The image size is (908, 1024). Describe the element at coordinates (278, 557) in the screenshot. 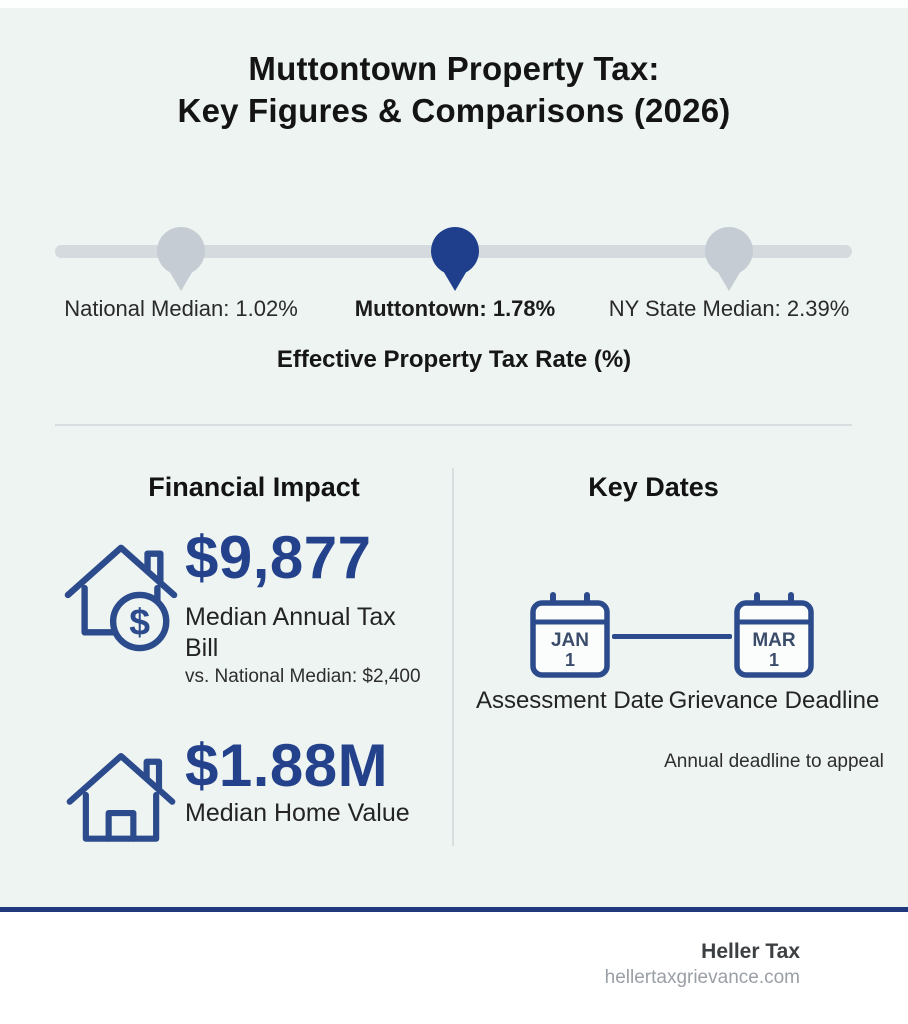

I see `median-annual-tax-bill-value: $9,877` at that location.